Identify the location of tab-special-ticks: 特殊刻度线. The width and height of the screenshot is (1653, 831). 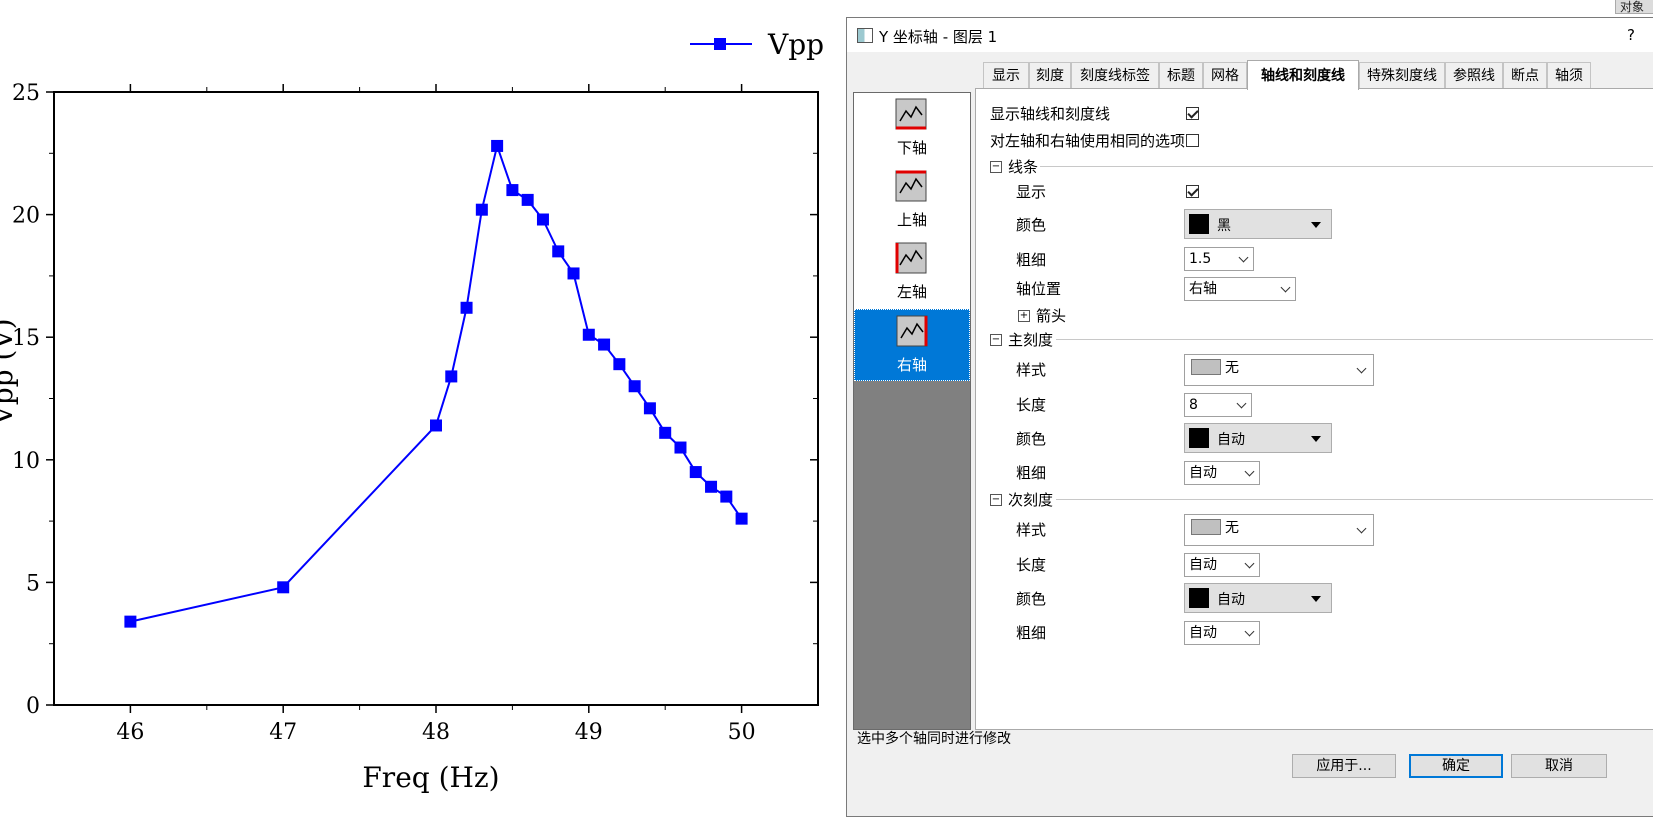
(1402, 75).